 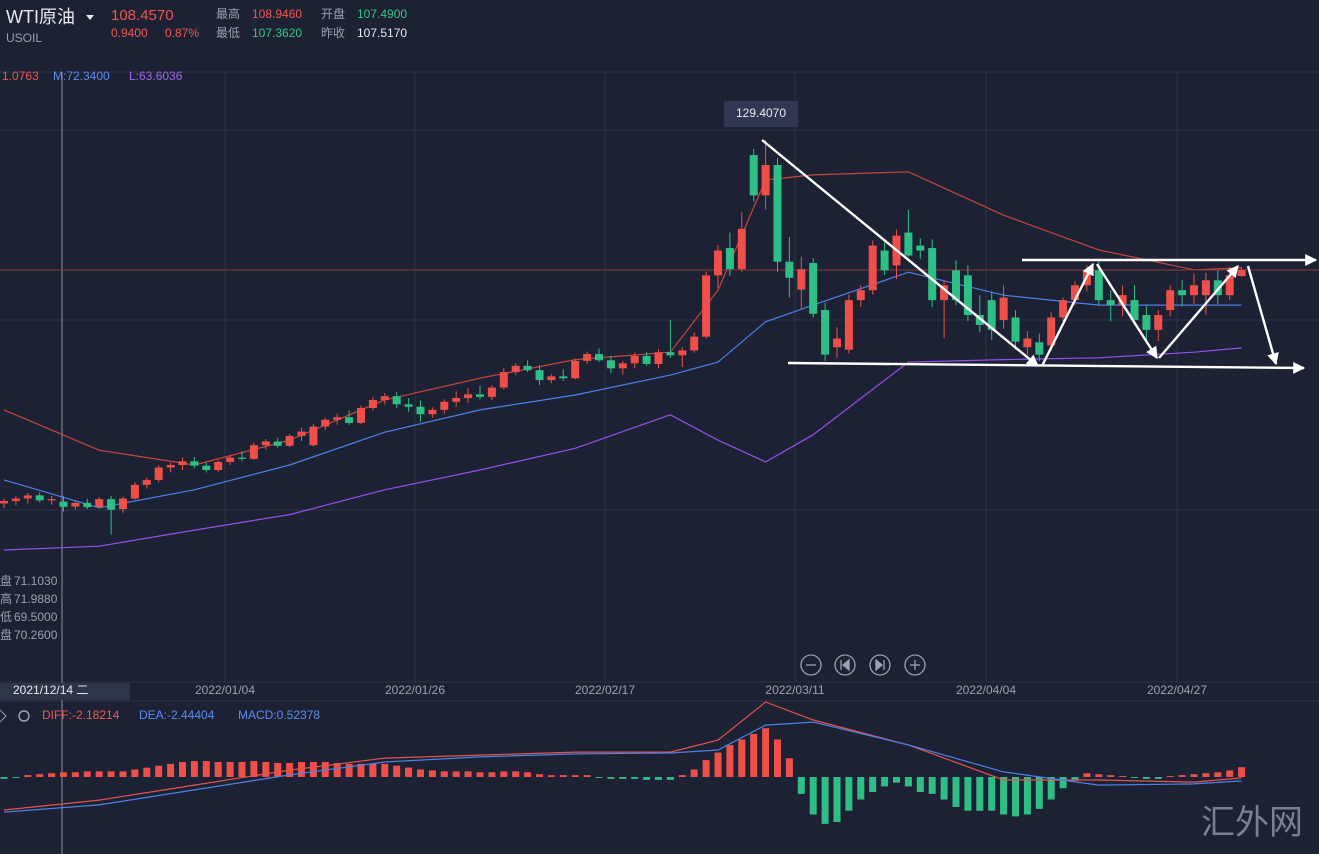 What do you see at coordinates (3, 716) in the screenshot?
I see `collapse-icon` at bounding box center [3, 716].